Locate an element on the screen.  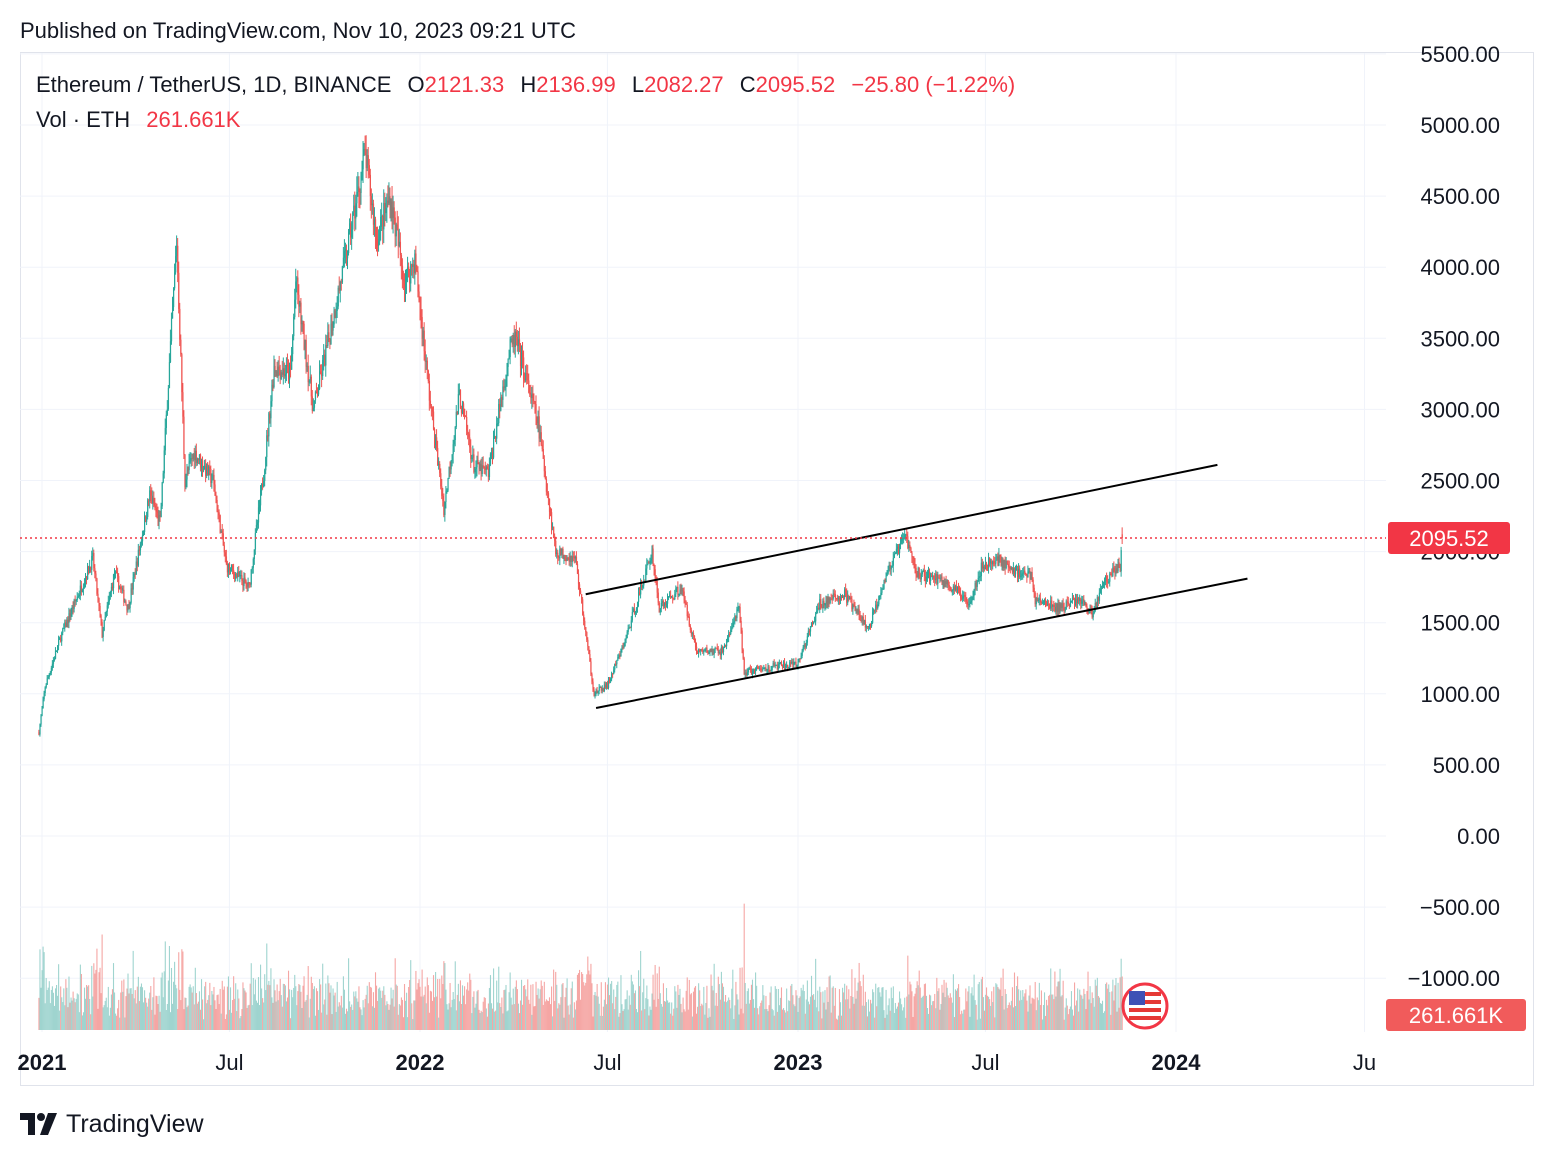
volume-label: Vol · ETH is located at coordinates (83, 119).